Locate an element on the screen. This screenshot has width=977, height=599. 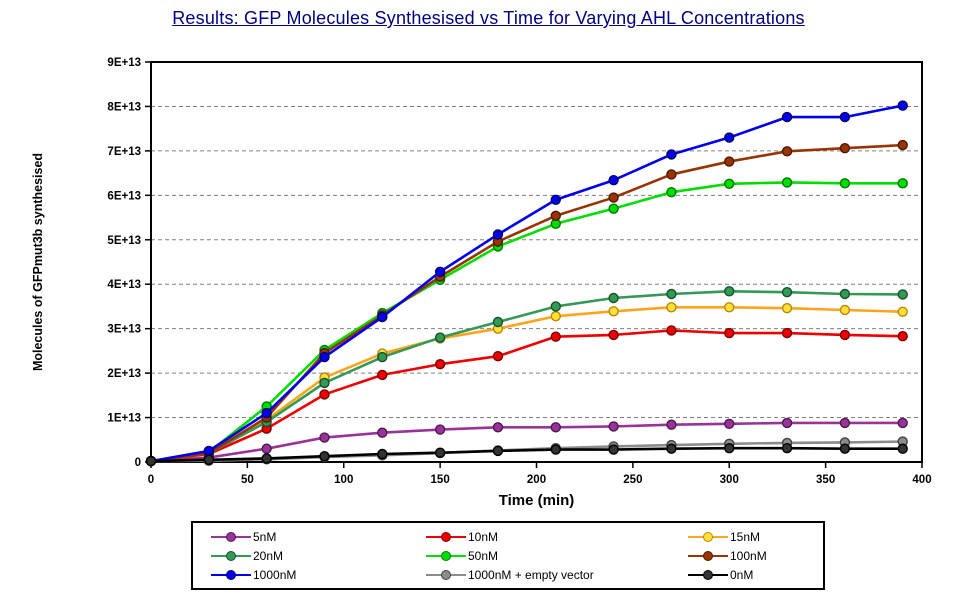
svg-text: 2E+13 is located at coordinates (124, 374).